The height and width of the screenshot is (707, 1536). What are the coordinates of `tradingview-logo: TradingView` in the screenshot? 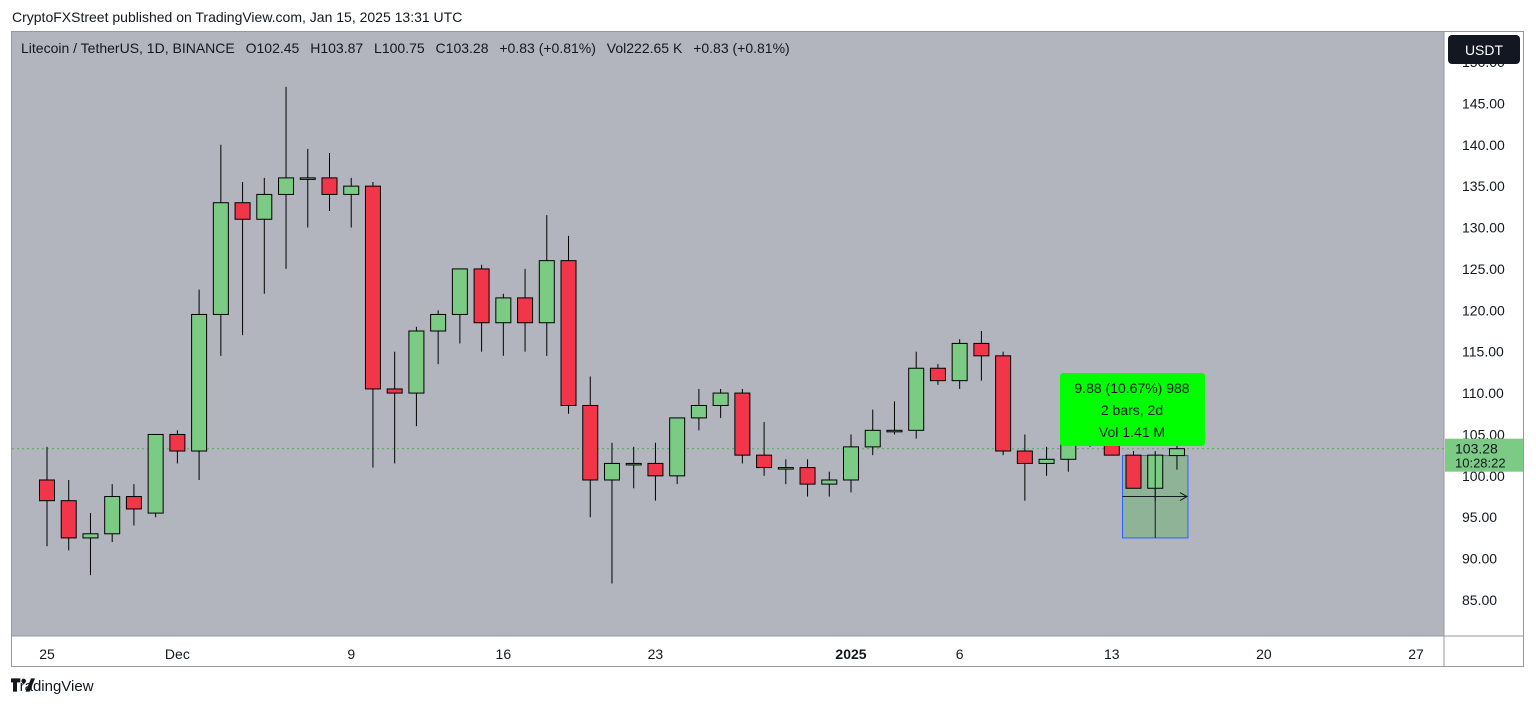 It's located at (52, 686).